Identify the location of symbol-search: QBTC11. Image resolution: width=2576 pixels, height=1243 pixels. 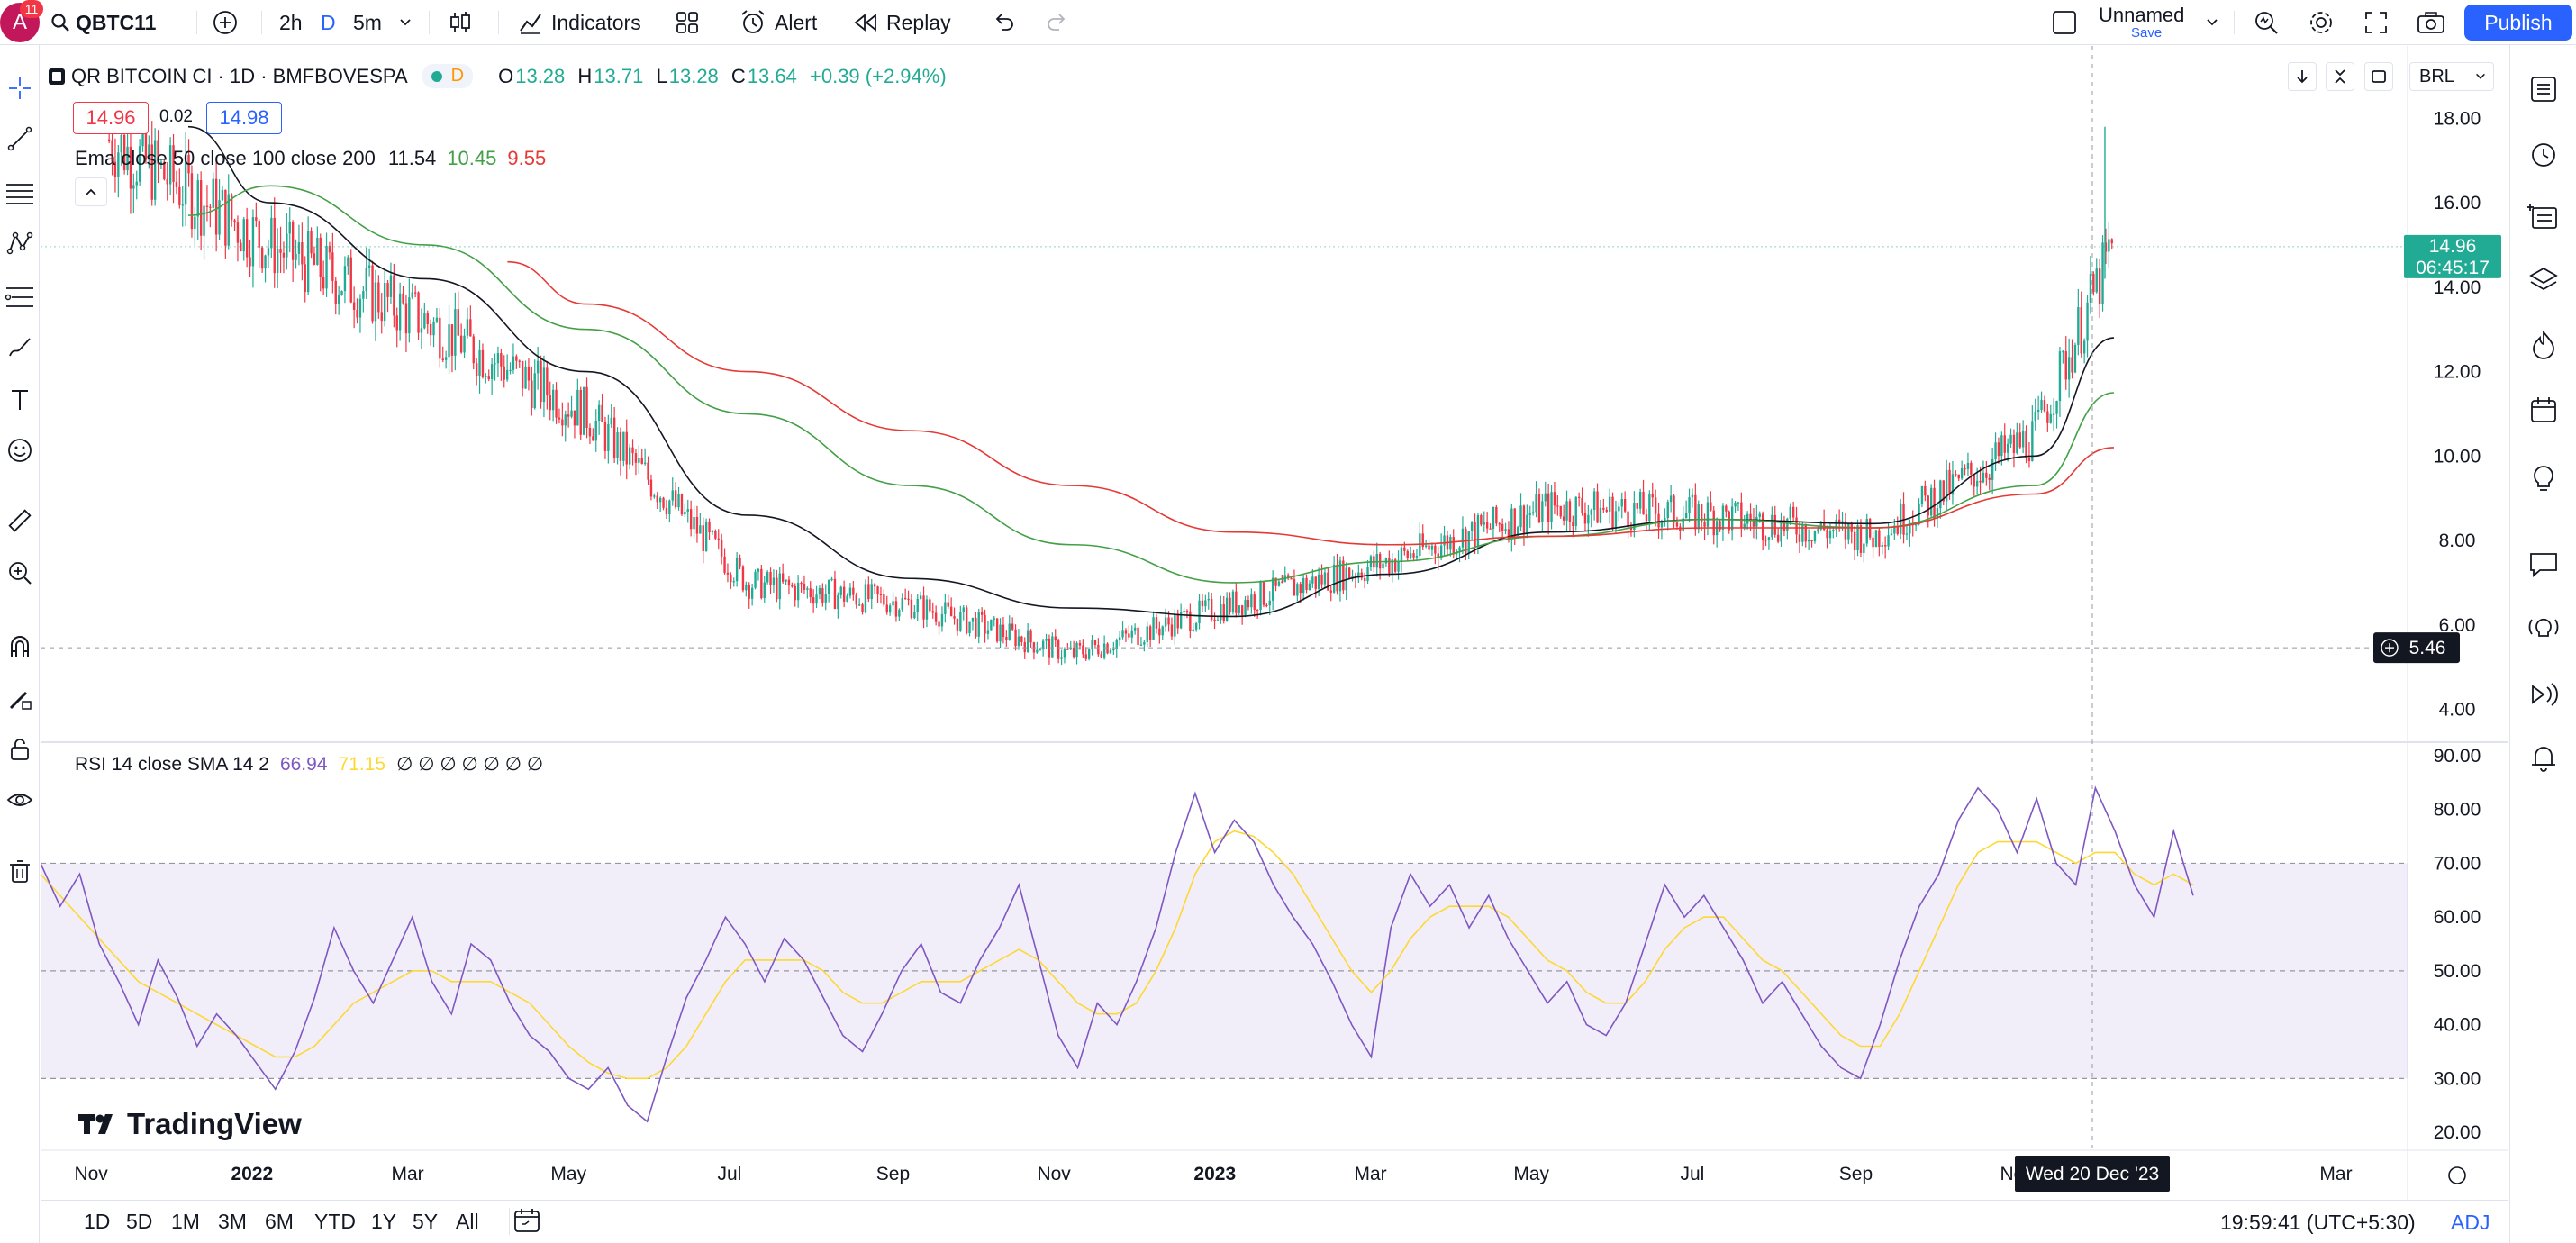
(103, 22).